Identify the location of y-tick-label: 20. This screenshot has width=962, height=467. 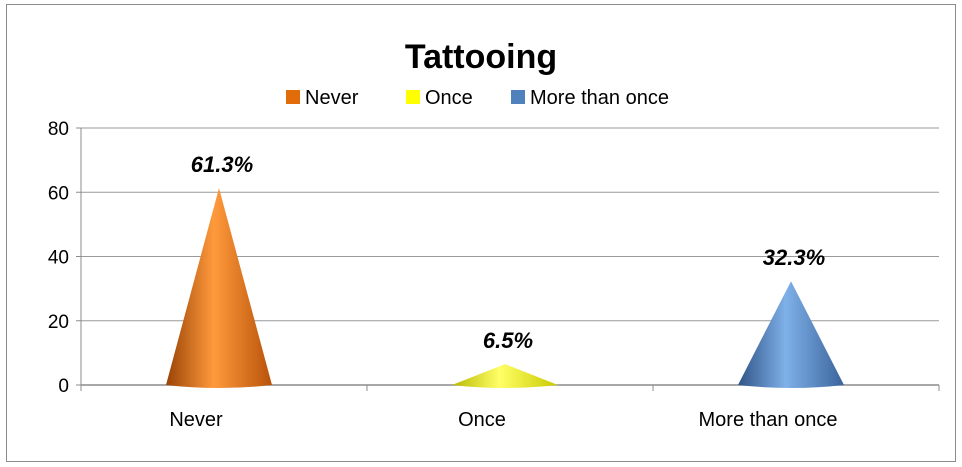
(58, 322).